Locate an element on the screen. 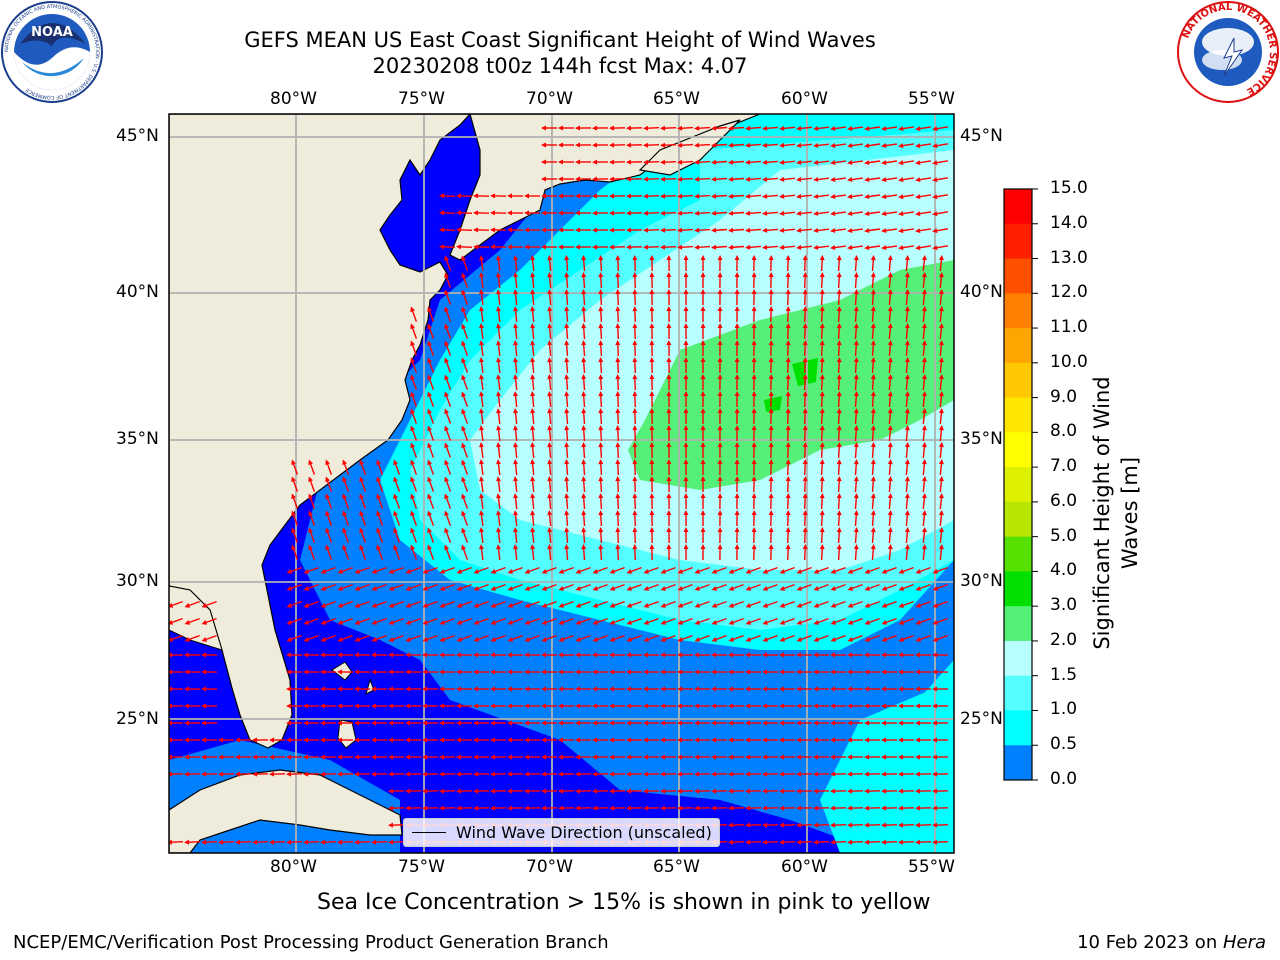 The image size is (1280, 960). lat-label-right: 40°N is located at coordinates (981, 292).